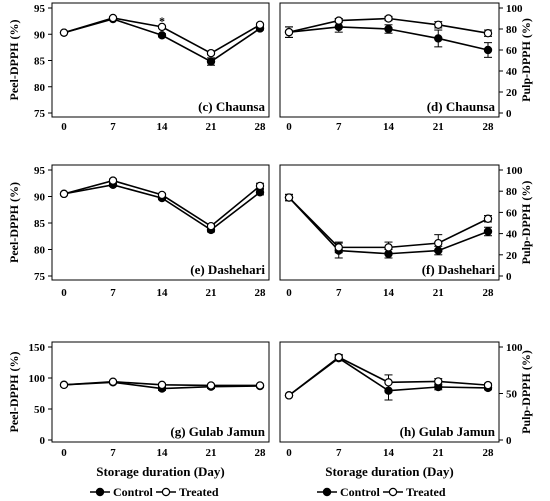 Image resolution: width=550 pixels, height=501 pixels. Describe the element at coordinates (217, 431) in the screenshot. I see `panel-label: (g) Gulab Jamun` at that location.